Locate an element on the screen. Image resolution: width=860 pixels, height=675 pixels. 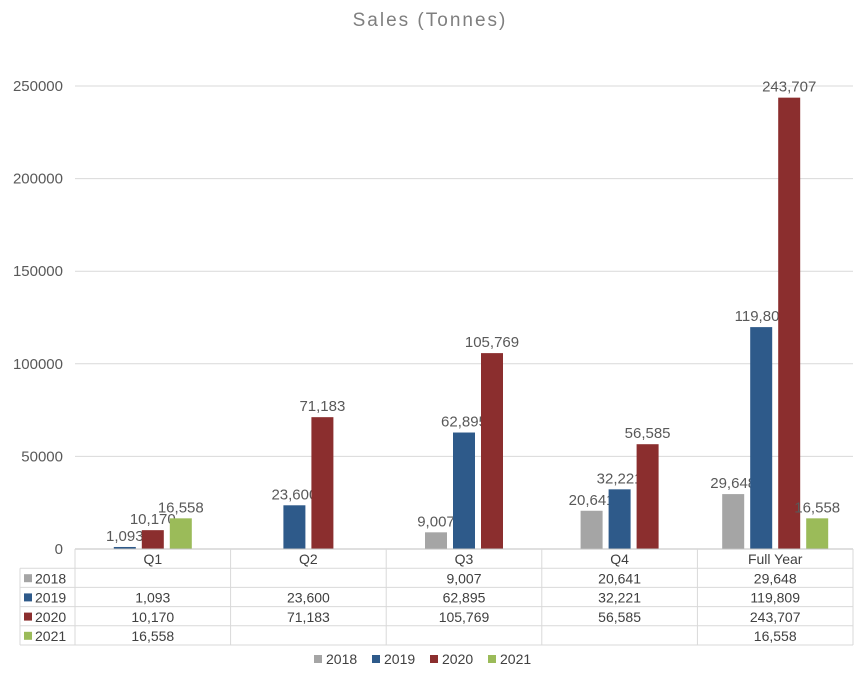
data-label: 23,600 is located at coordinates (294, 494).